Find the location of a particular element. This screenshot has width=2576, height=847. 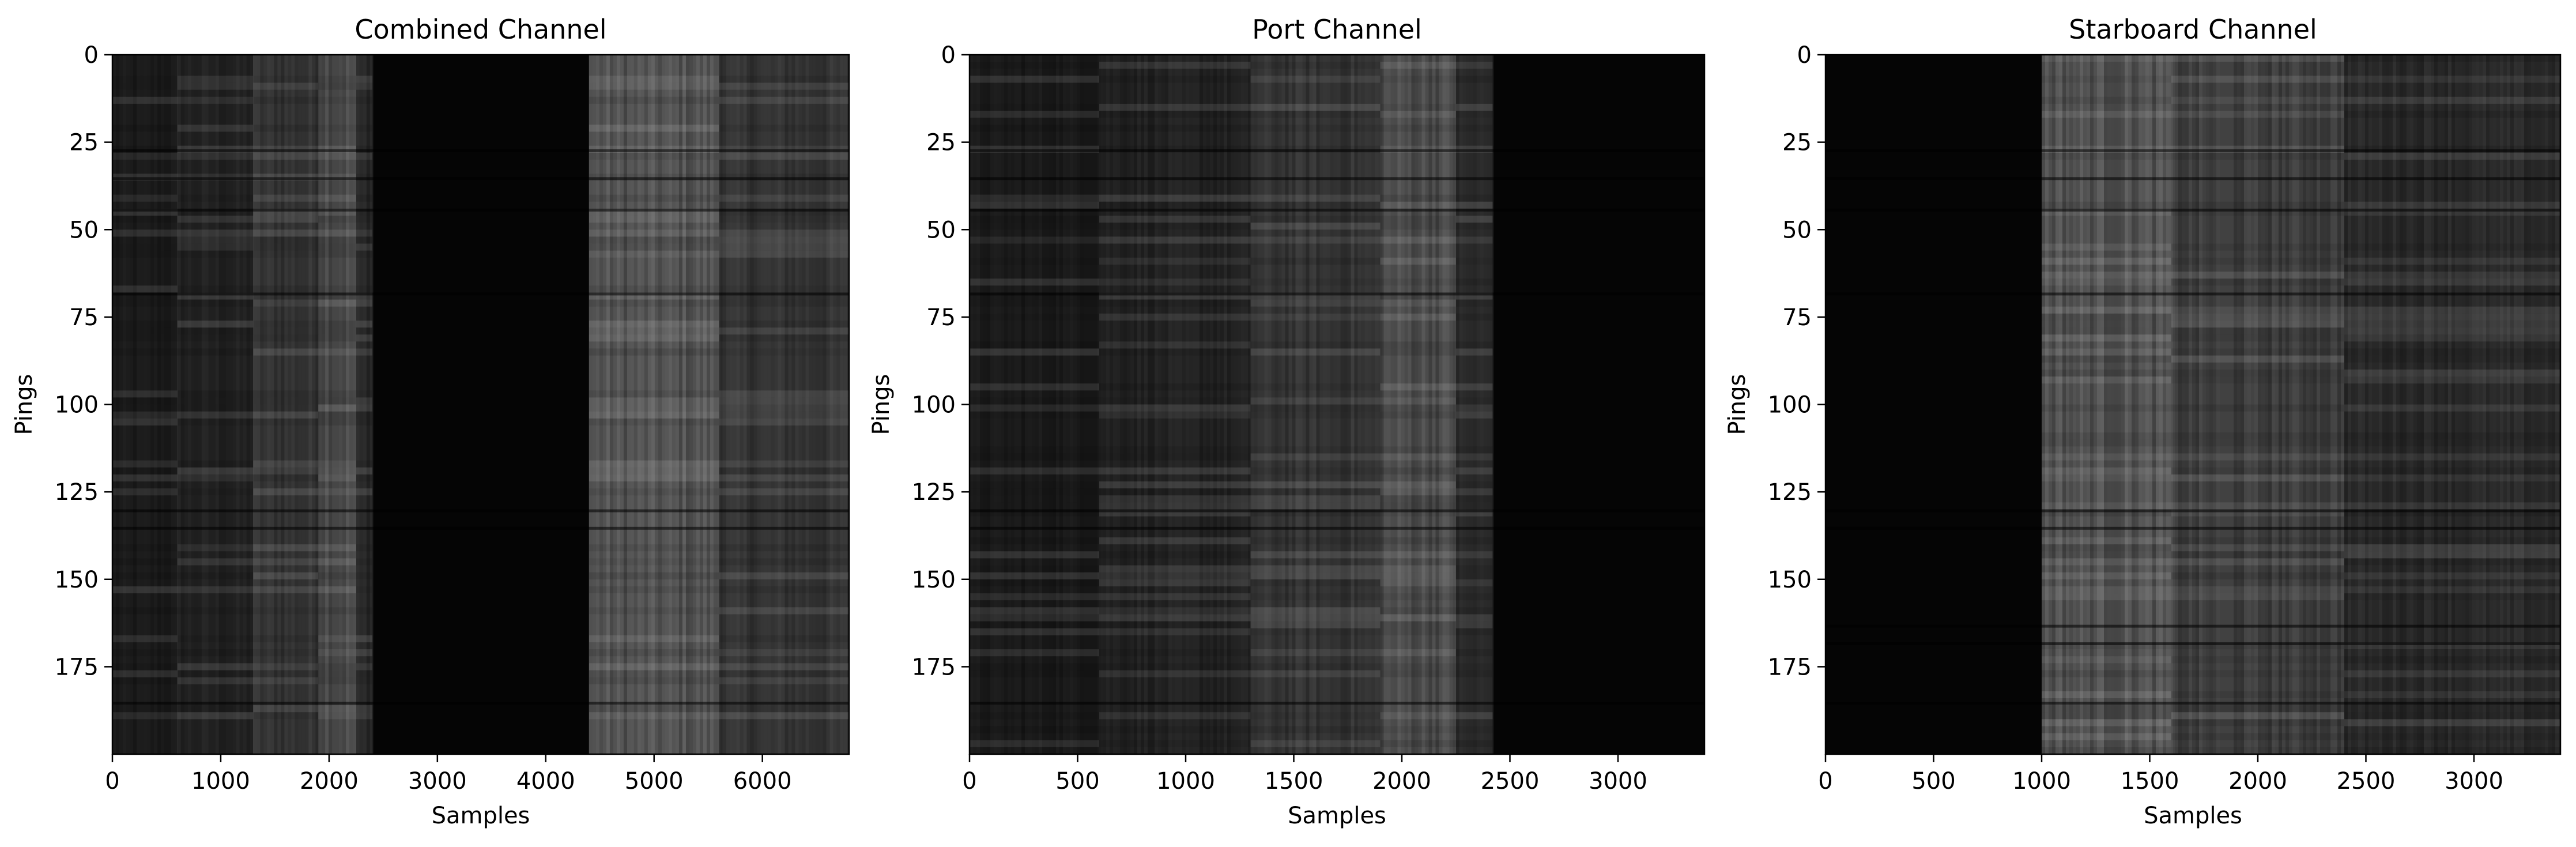

dark-ping-line is located at coordinates (480, 703).